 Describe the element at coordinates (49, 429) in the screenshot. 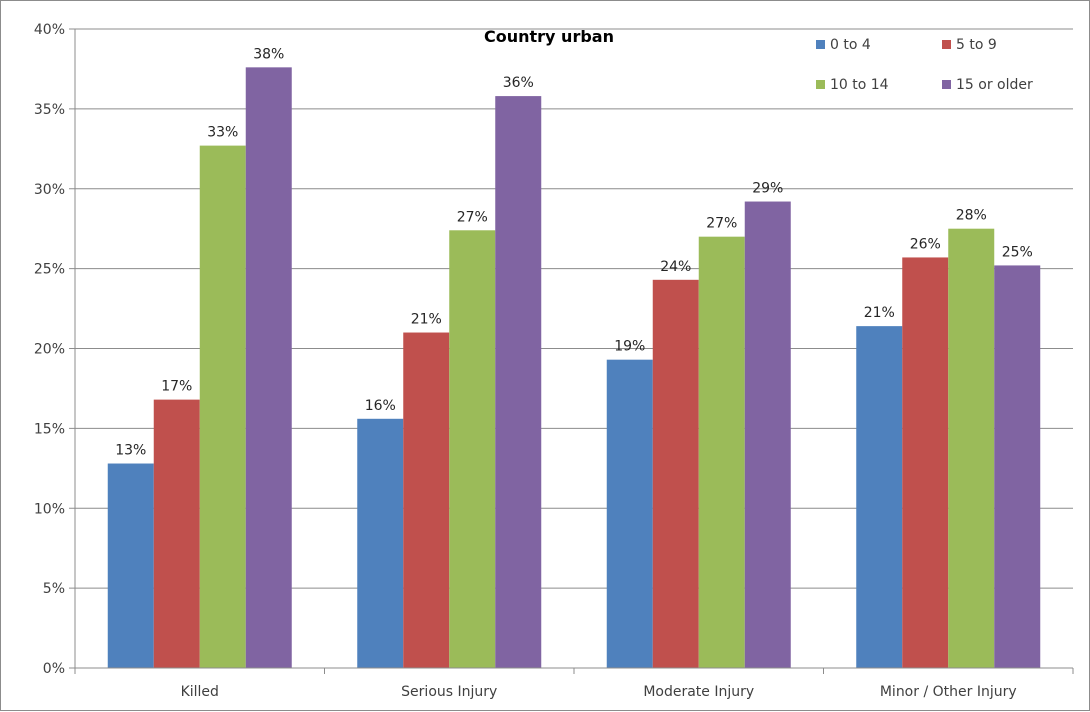

I see `y-tick-label: 15%` at that location.